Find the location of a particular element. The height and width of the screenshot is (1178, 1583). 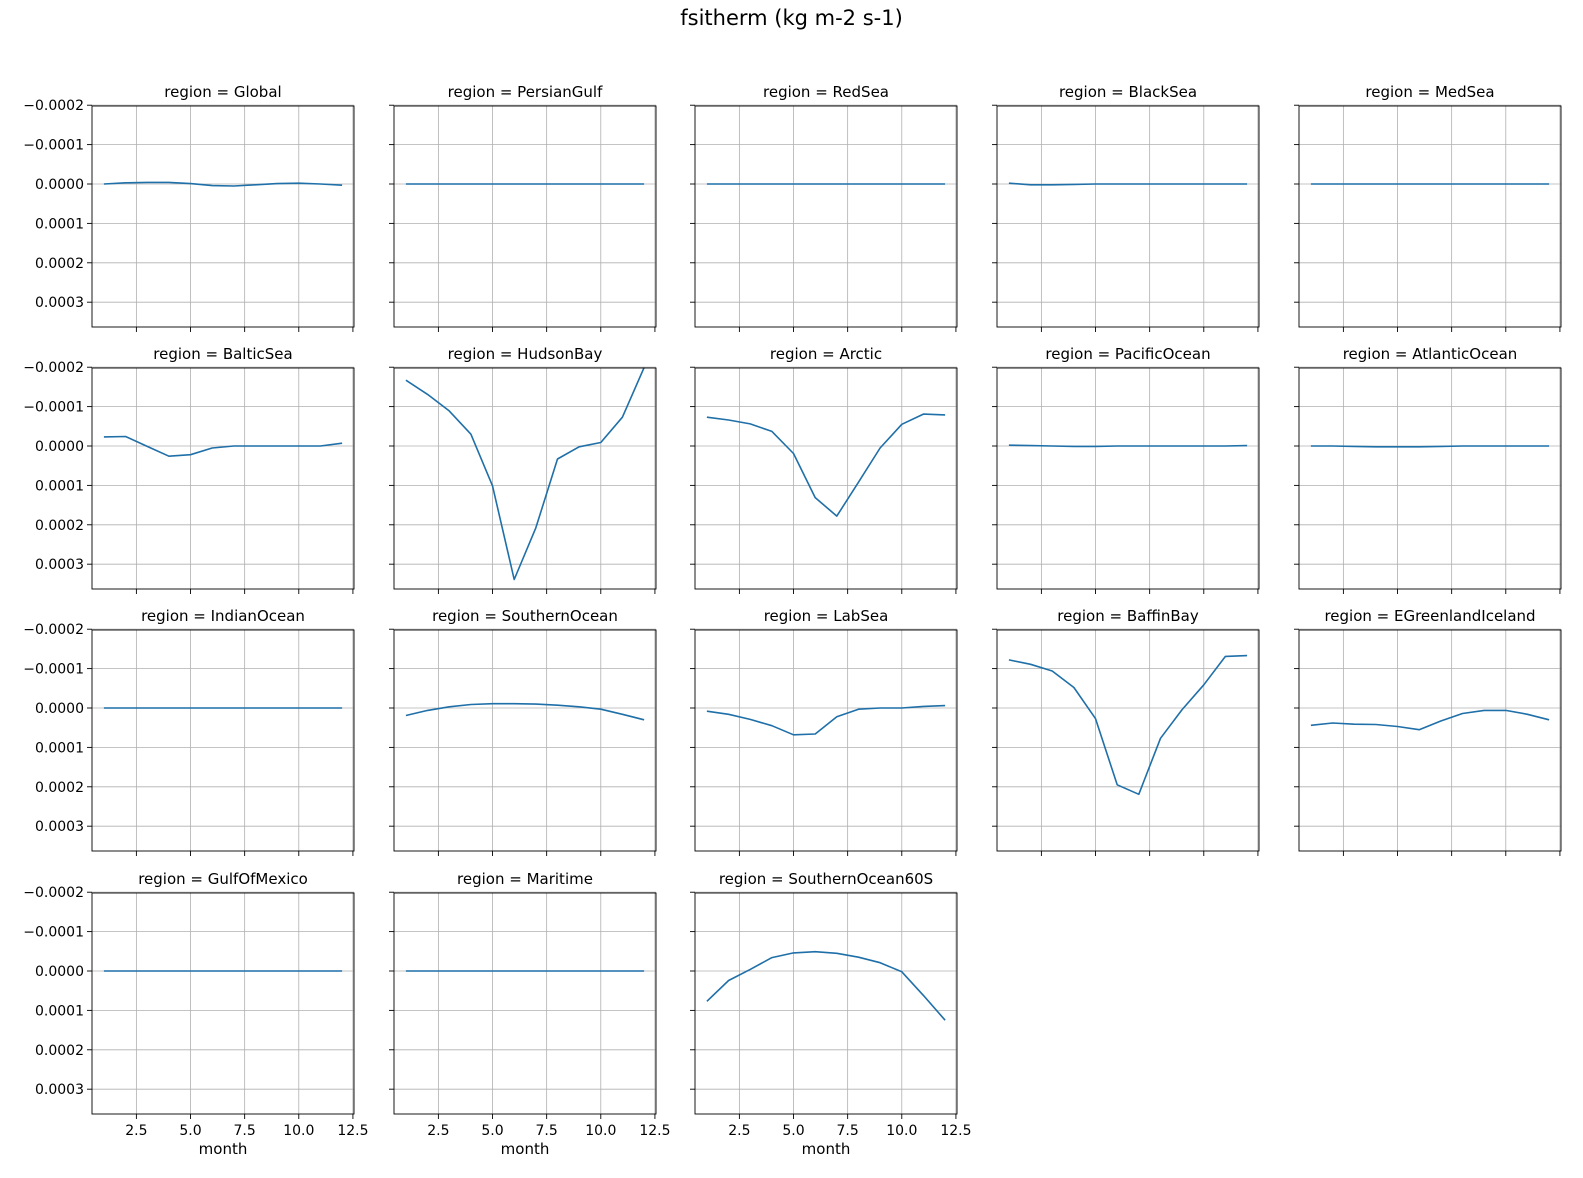

panel-maritime: region = Maritime 2.5 5.0 7.5 10.0 12.5 month is located at coordinates (530, 1014).